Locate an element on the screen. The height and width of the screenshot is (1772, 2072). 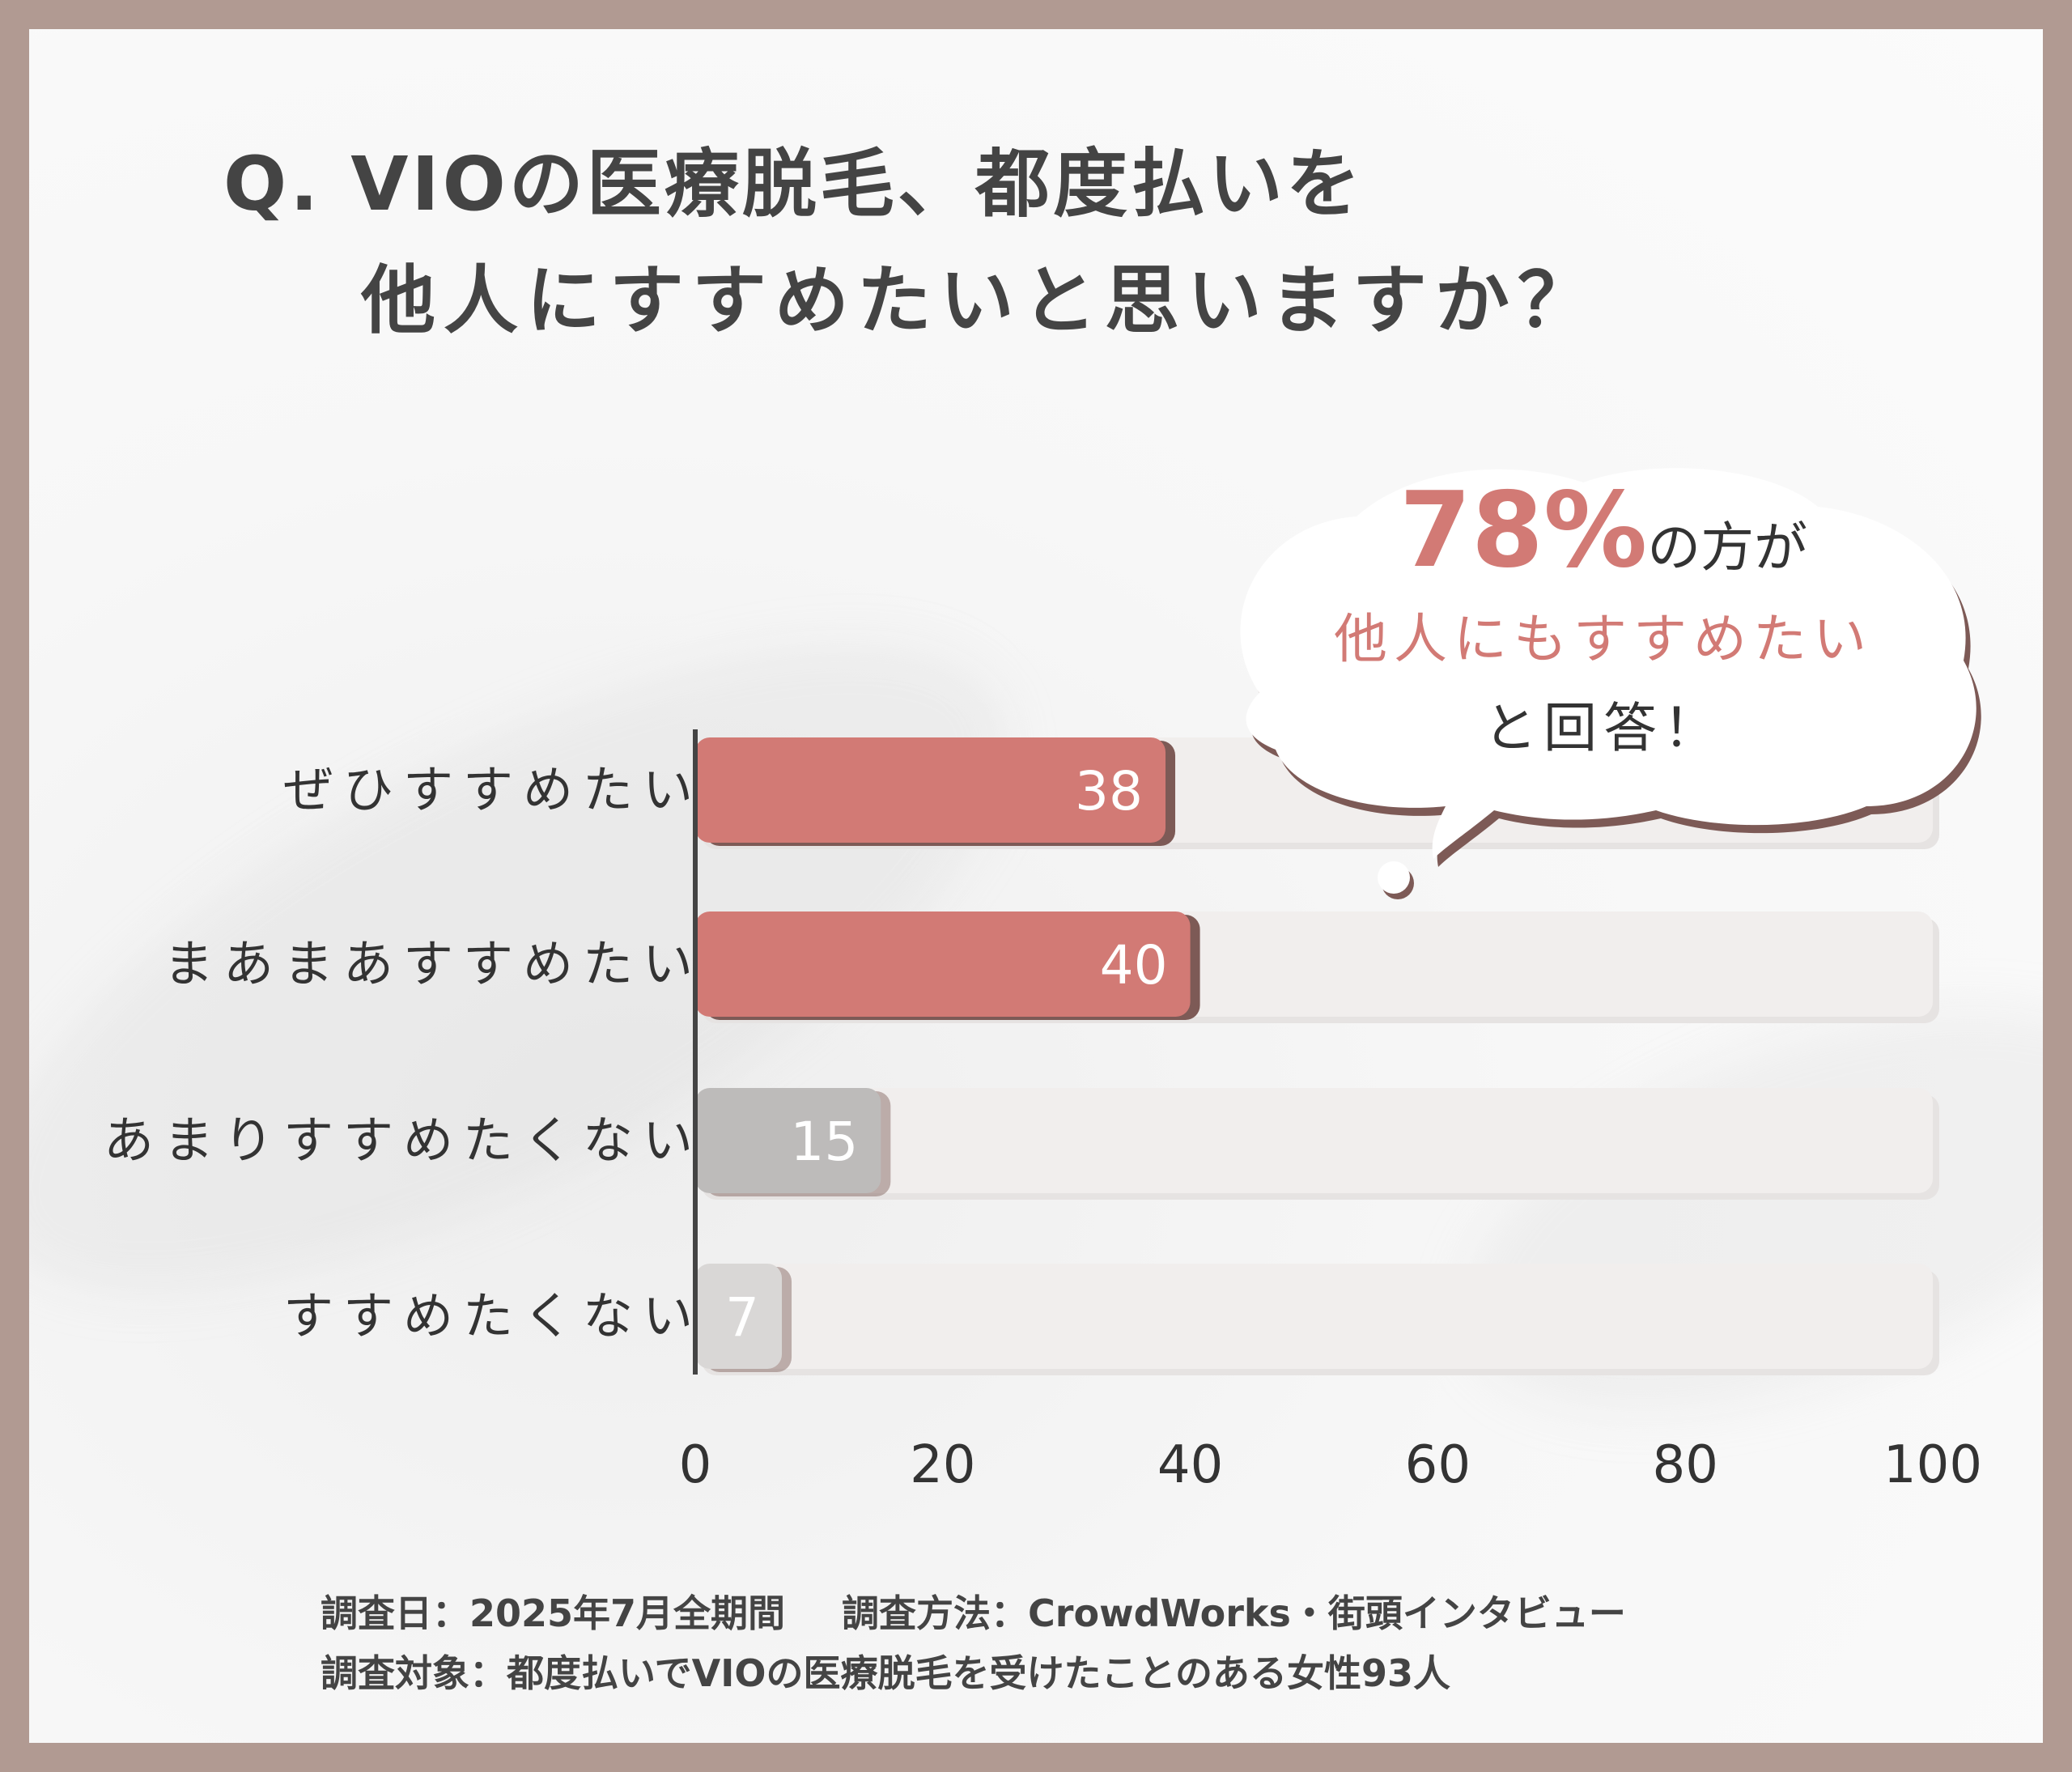
x-tick-label: 80 is located at coordinates (1685, 1465).